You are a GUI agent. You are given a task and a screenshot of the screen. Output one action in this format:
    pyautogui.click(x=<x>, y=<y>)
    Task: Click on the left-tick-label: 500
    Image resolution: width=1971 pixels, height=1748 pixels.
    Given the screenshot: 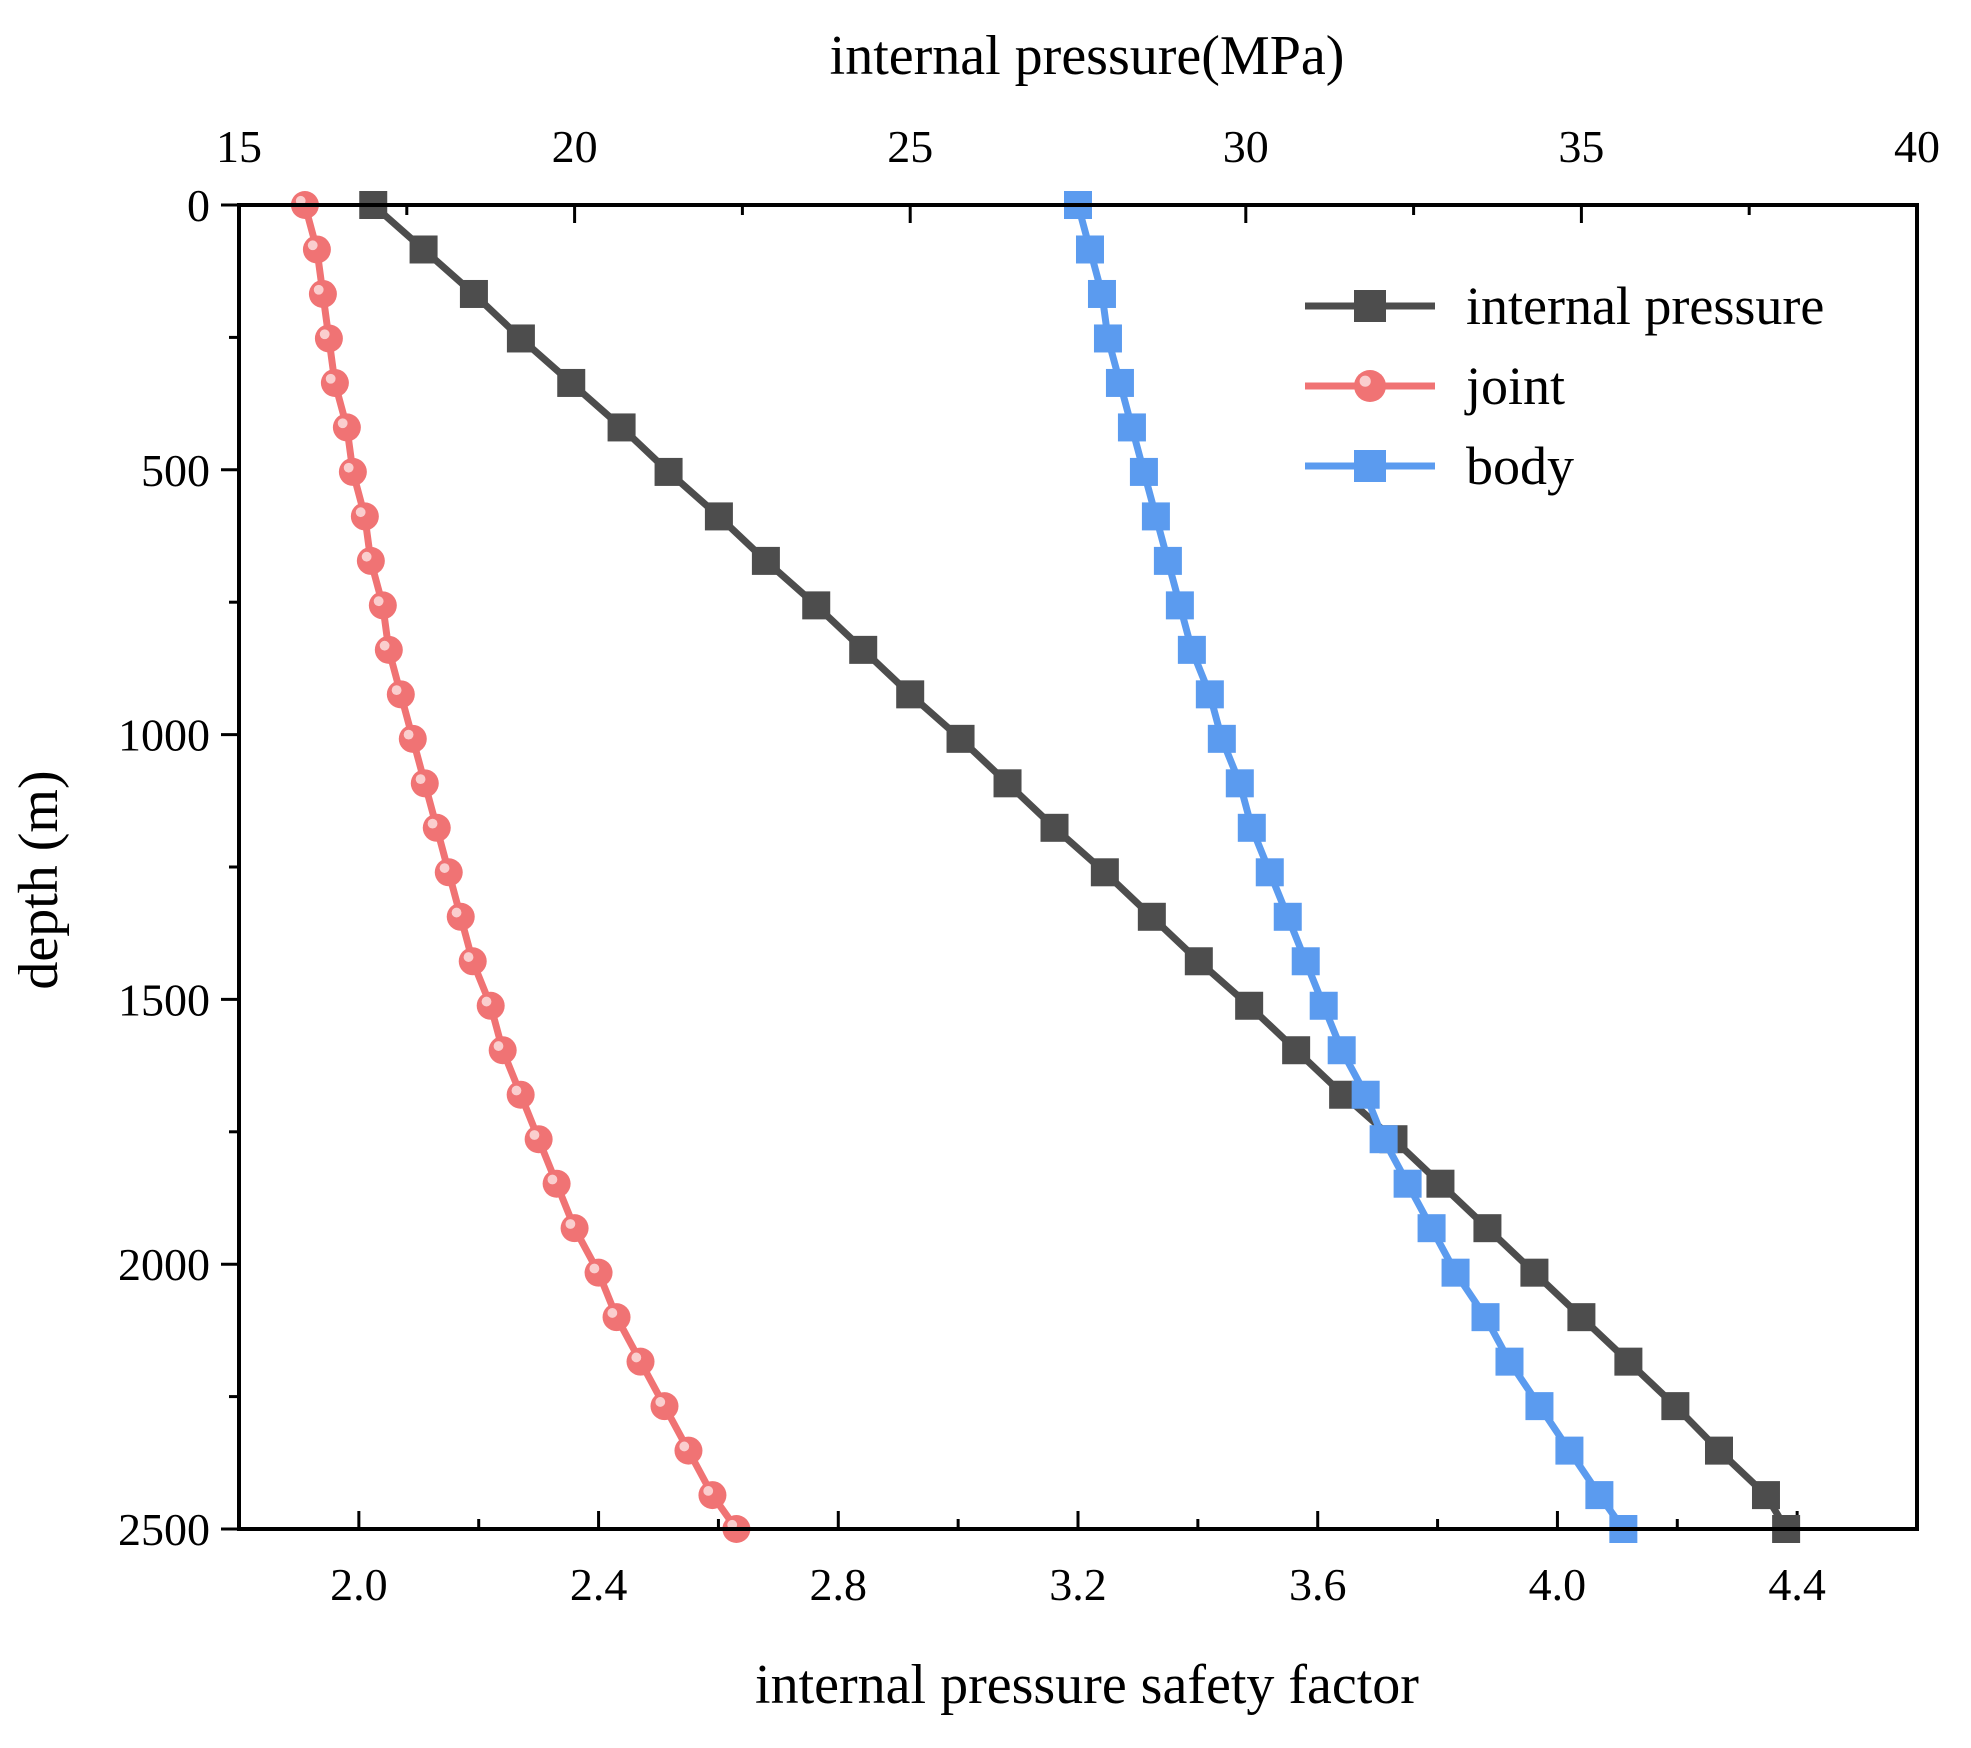 What is the action you would take?
    pyautogui.click(x=175, y=470)
    